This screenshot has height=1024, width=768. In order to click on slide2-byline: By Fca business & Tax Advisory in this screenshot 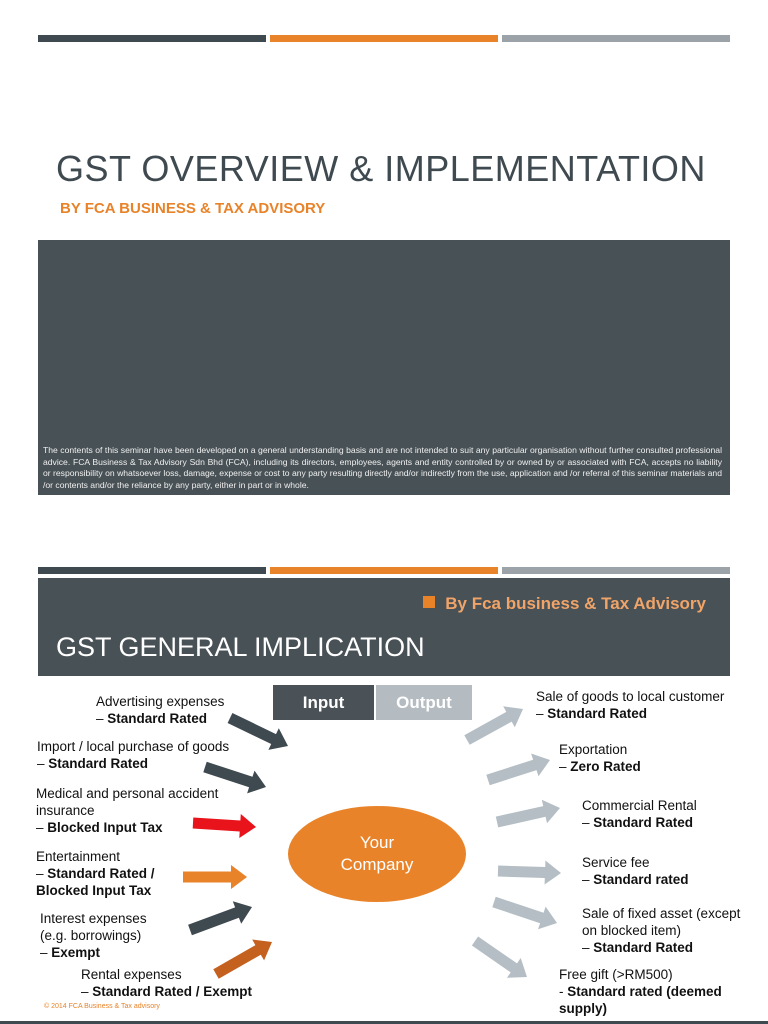, I will do `click(564, 604)`.